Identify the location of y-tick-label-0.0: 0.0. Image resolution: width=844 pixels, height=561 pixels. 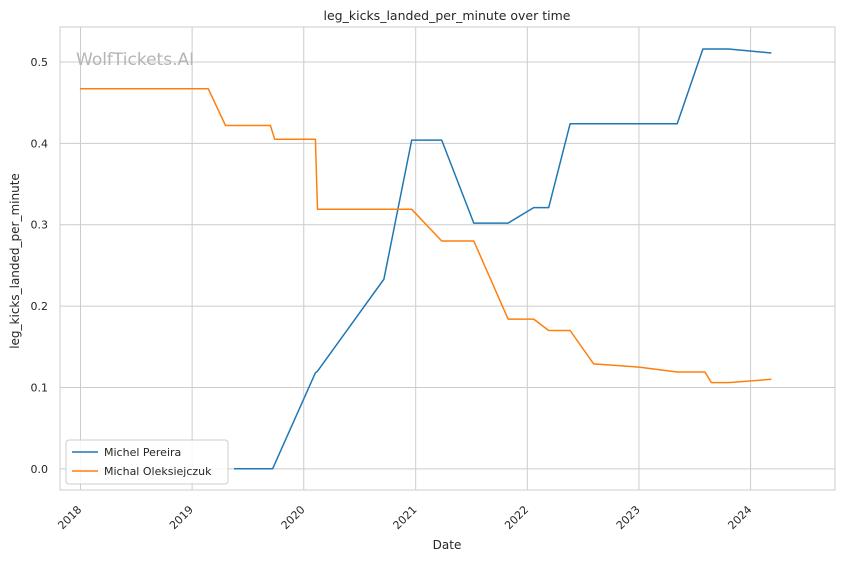
(40, 469).